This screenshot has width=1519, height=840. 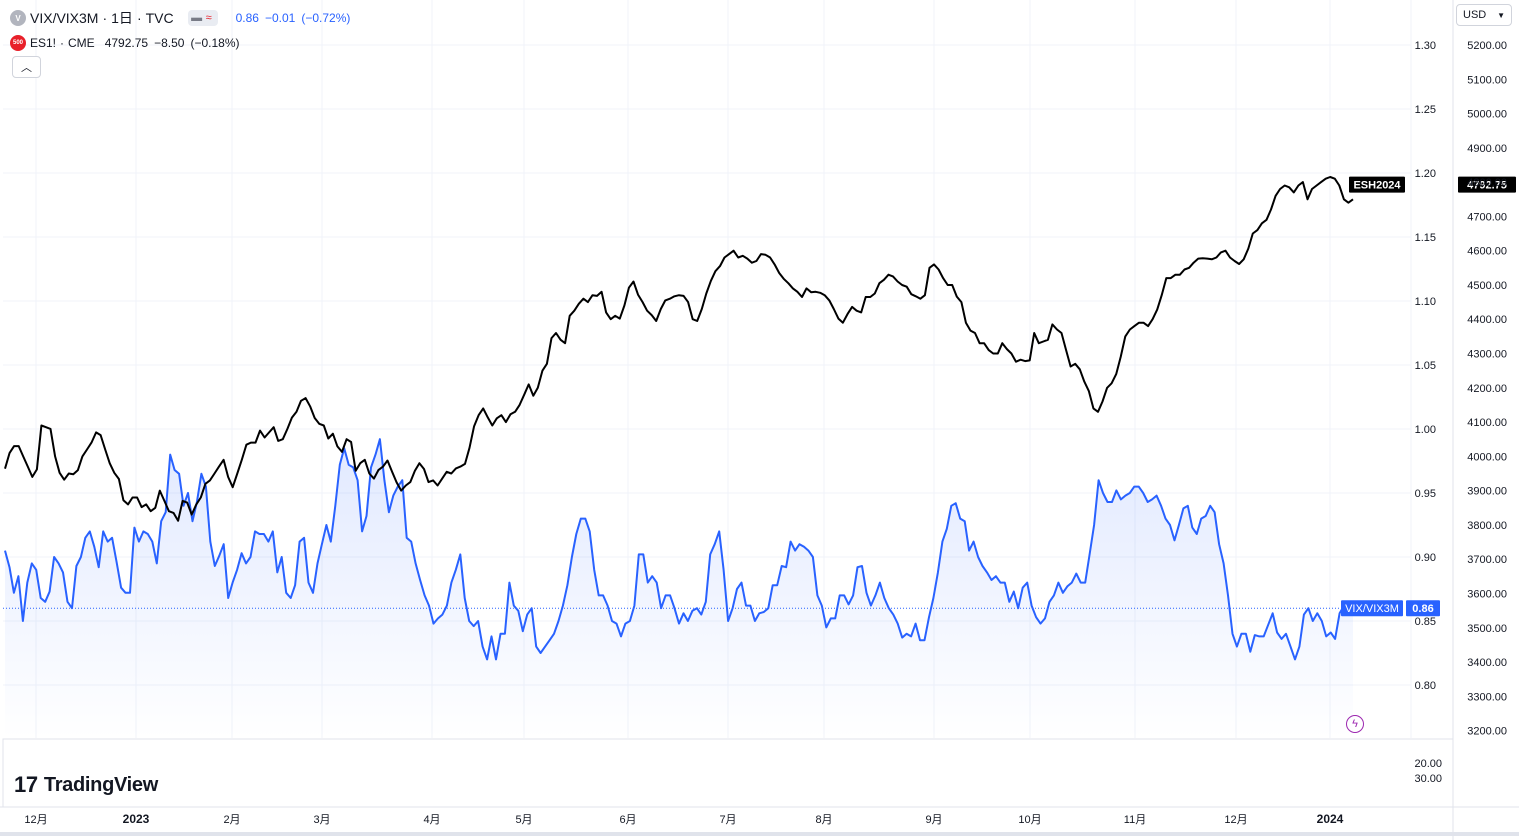 I want to click on vix-change: −0.01, so click(x=280, y=18).